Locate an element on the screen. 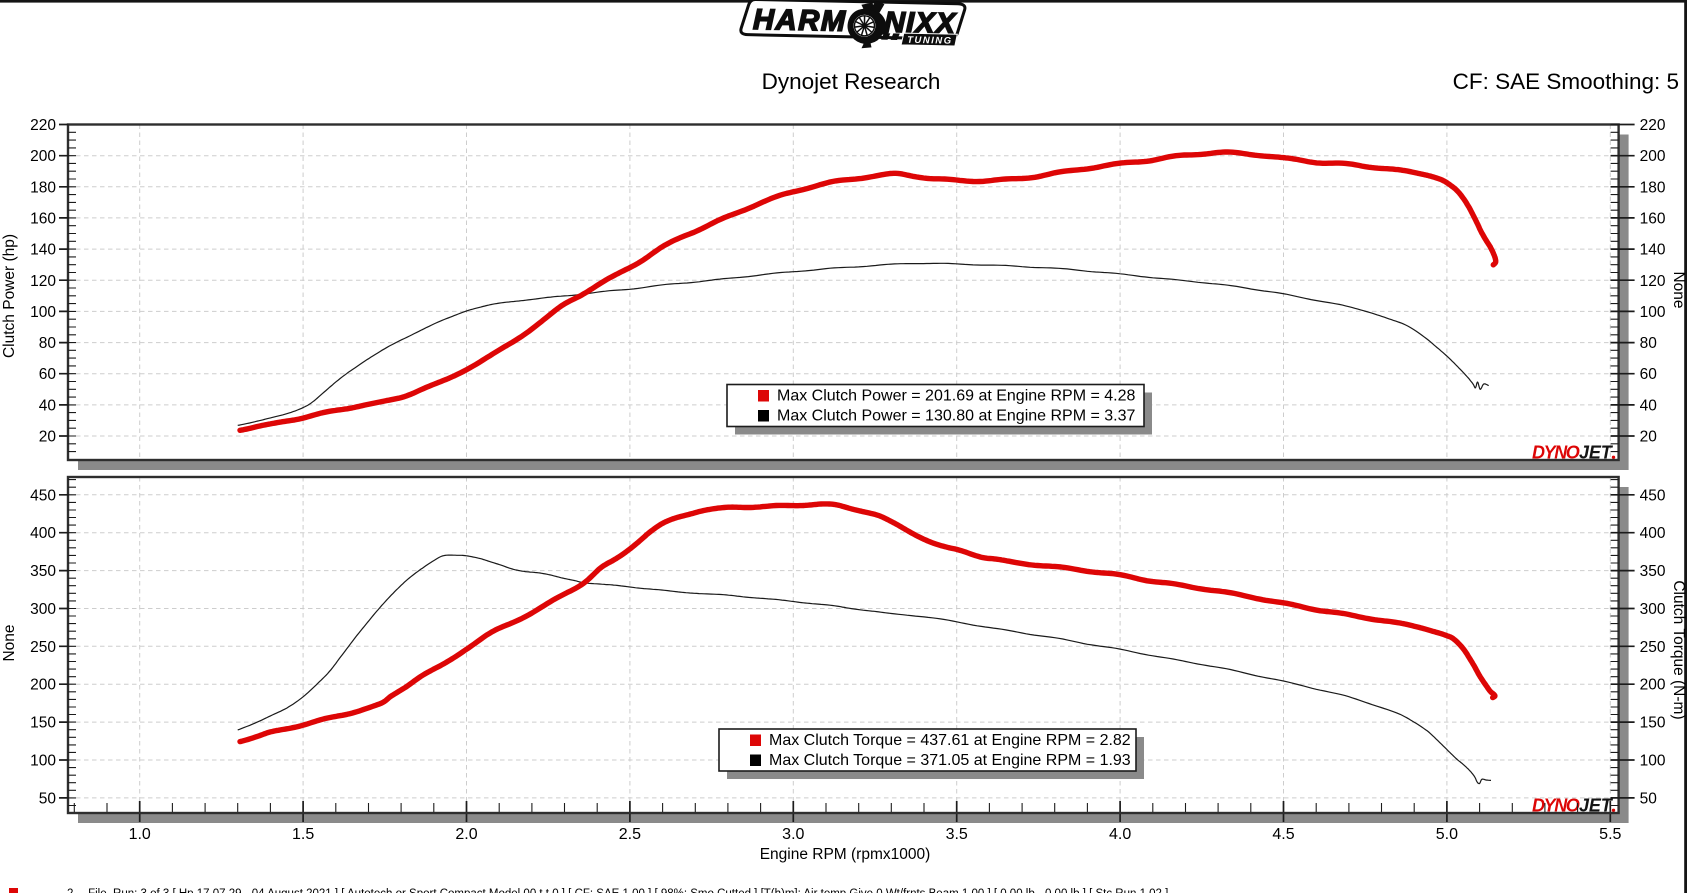 The image size is (1687, 893). svg-text: 1.0 is located at coordinates (140, 834).